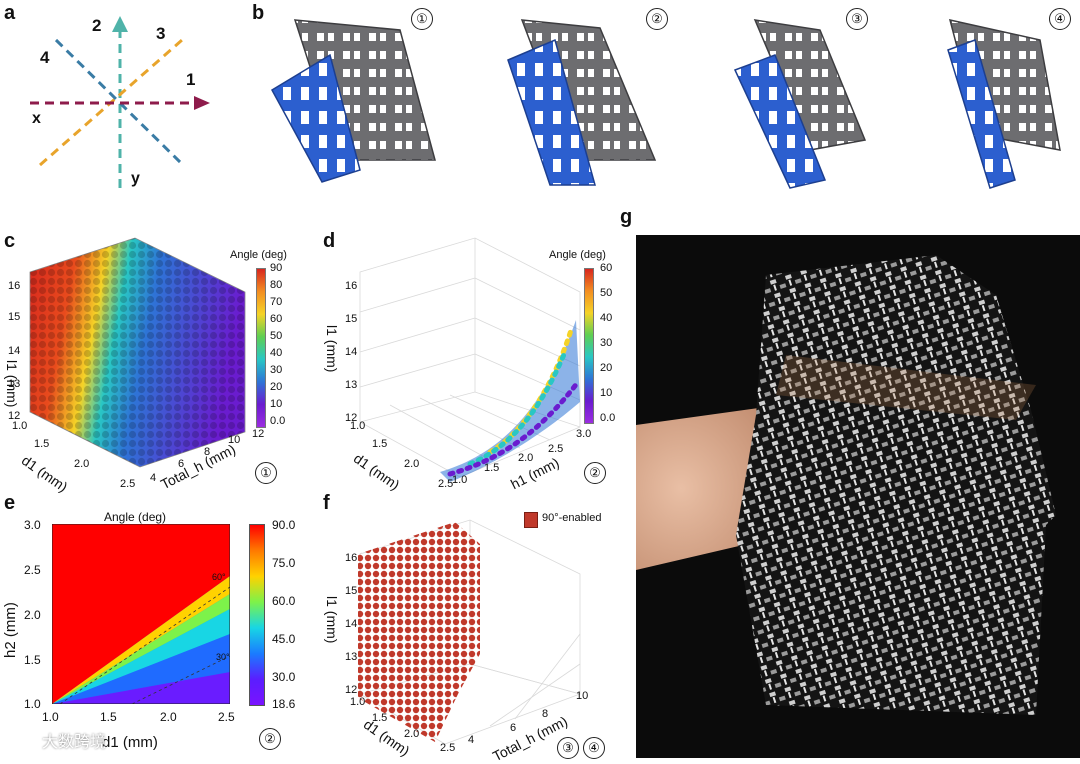 This screenshot has height=764, width=1080. What do you see at coordinates (657, 19) in the screenshot?
I see `config-marker-2: ②` at bounding box center [657, 19].